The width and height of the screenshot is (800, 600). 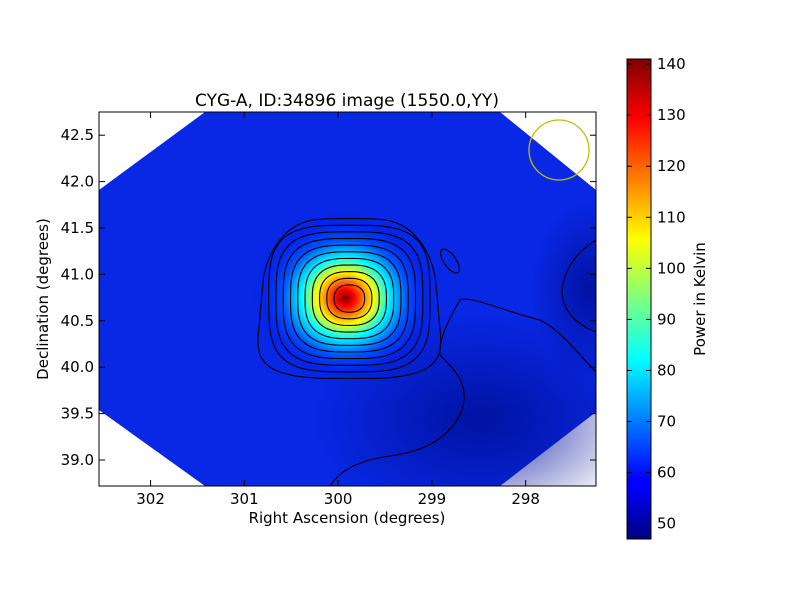 What do you see at coordinates (77, 321) in the screenshot?
I see `y-tick-label: 40.5` at bounding box center [77, 321].